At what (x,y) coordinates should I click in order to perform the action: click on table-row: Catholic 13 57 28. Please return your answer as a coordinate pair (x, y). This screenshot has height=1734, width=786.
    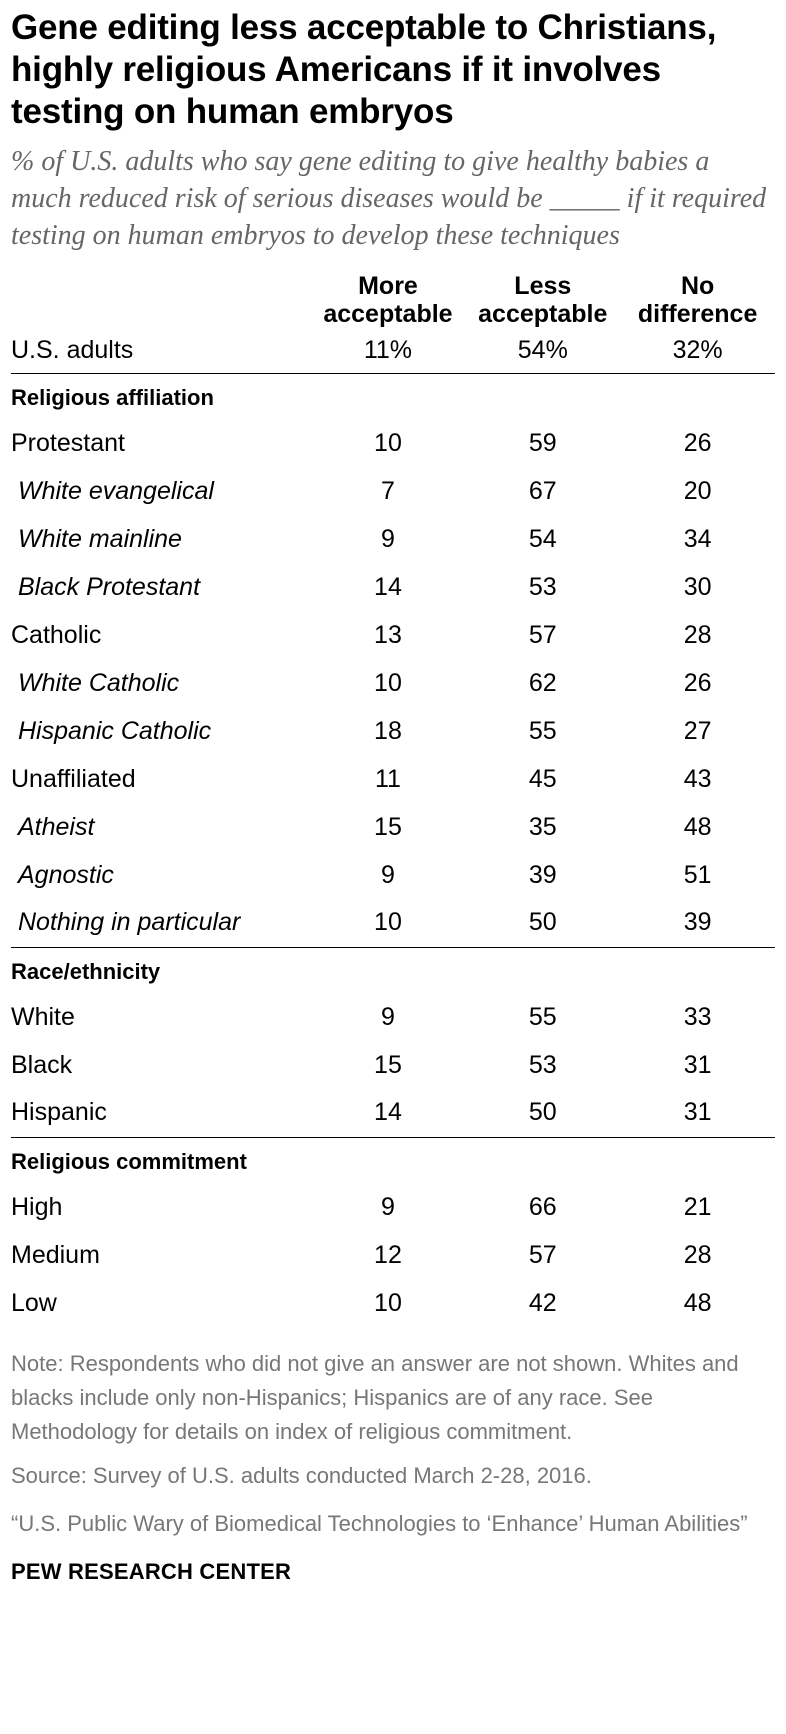
    Looking at the image, I should click on (393, 635).